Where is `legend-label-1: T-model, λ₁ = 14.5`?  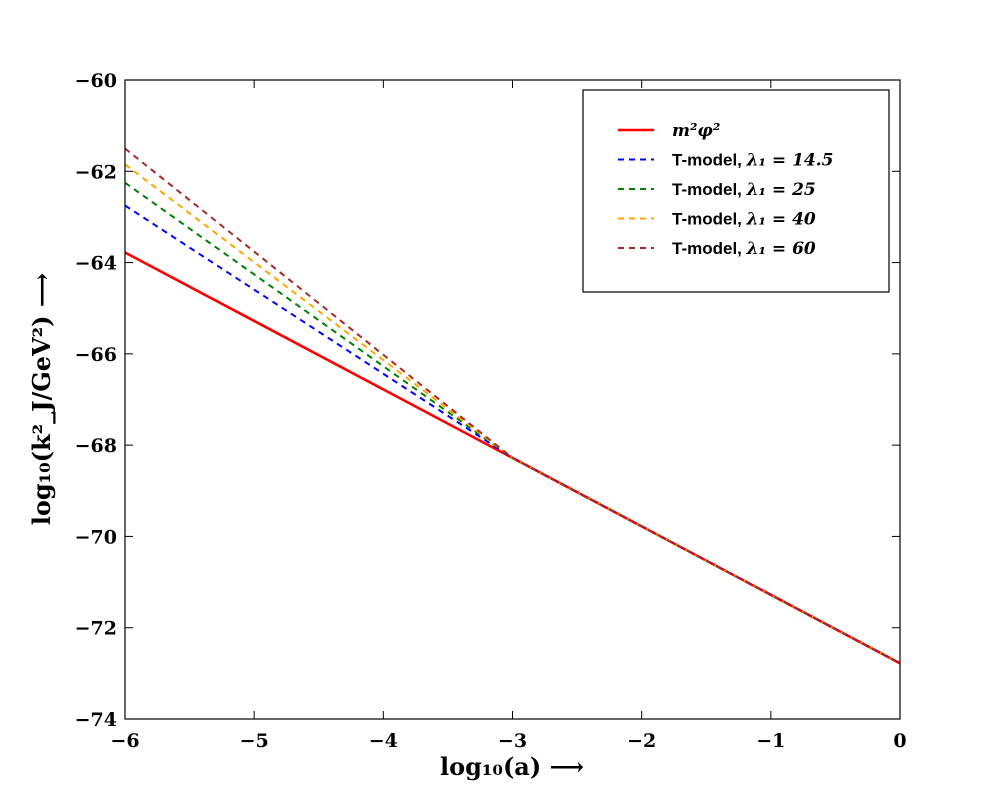
legend-label-1: T-model, λ₁ = 14.5 is located at coordinates (752, 161).